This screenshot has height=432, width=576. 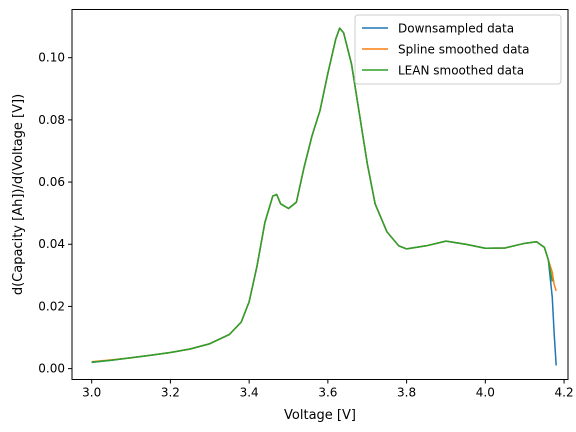 I want to click on legend-label-1: Downsampled data, so click(x=456, y=29).